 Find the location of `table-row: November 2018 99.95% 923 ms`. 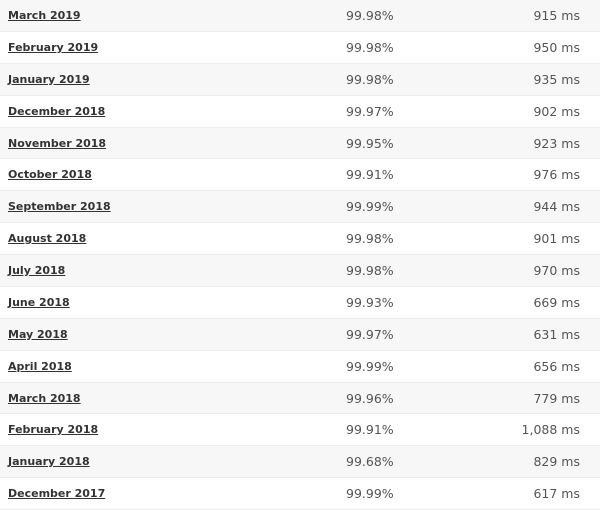

table-row: November 2018 99.95% 923 ms is located at coordinates (300, 143).